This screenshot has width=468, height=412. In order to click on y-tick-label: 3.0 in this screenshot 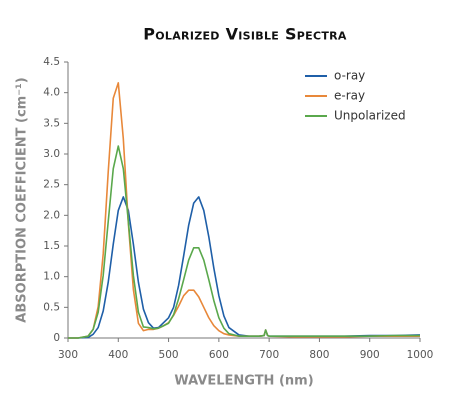, I will do `click(51, 154)`.